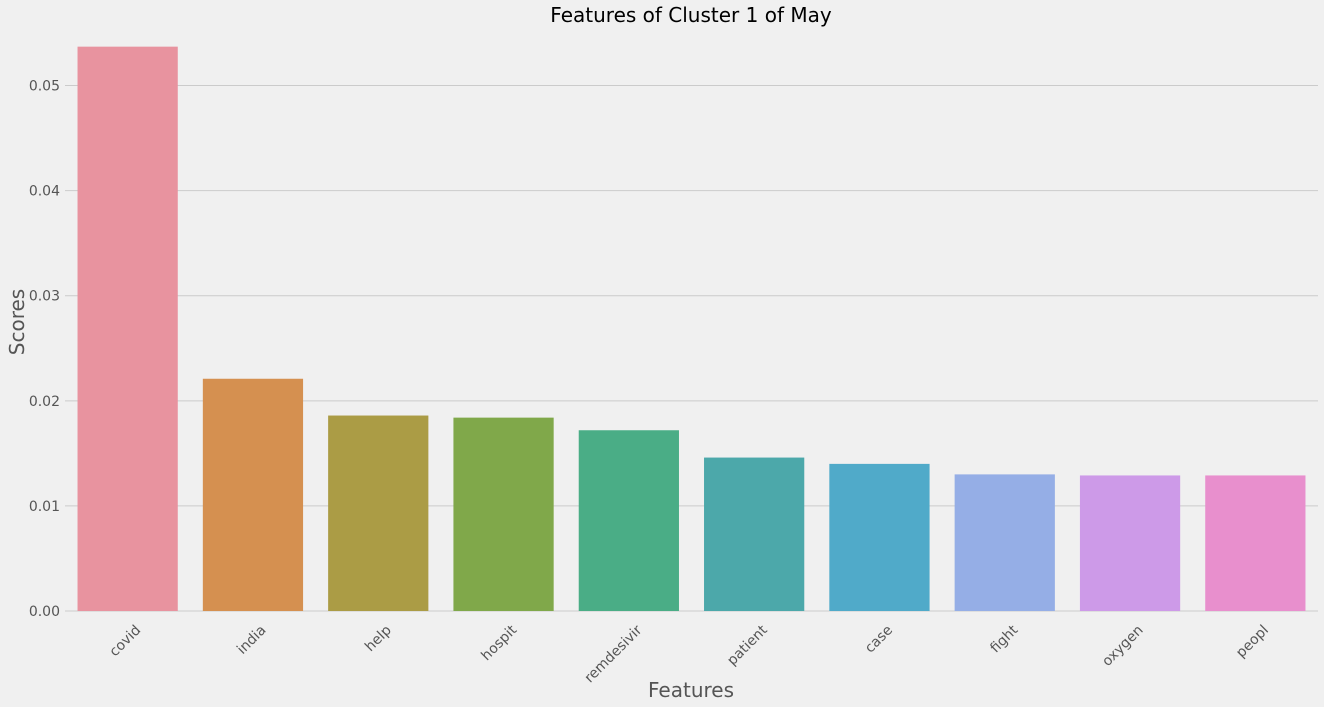 This screenshot has width=1324, height=707. I want to click on x-axis-label: Features, so click(691, 690).